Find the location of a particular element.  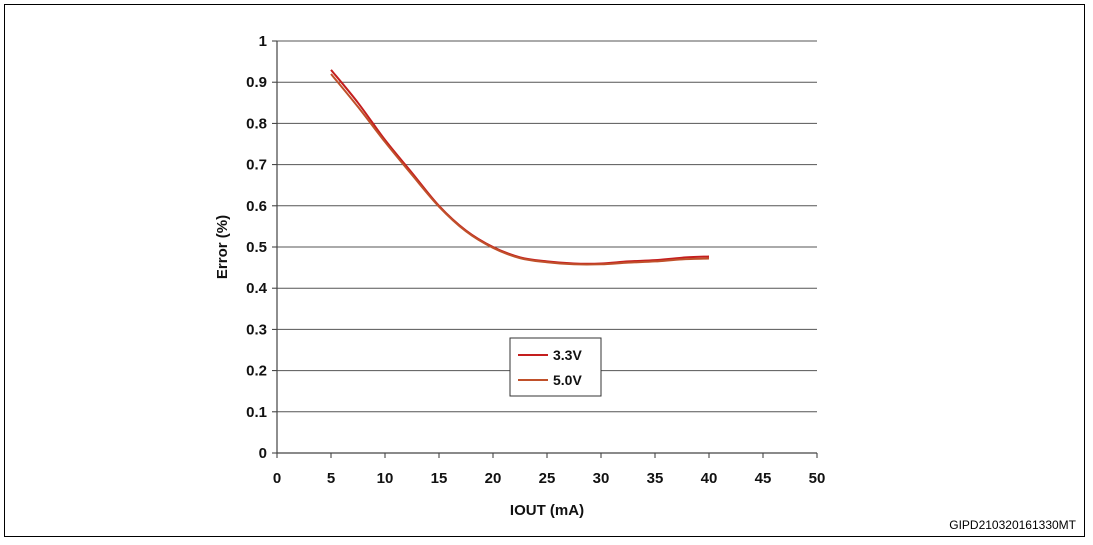

series-lines is located at coordinates (520, 167).